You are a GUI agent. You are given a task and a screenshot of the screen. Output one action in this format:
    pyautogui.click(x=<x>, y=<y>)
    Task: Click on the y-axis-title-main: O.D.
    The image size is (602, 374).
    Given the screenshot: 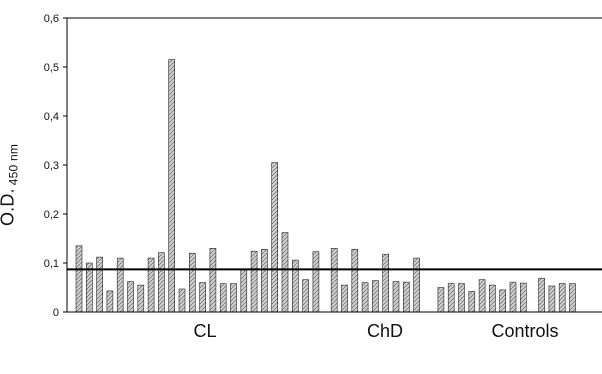 What is the action you would take?
    pyautogui.click(x=9, y=207)
    